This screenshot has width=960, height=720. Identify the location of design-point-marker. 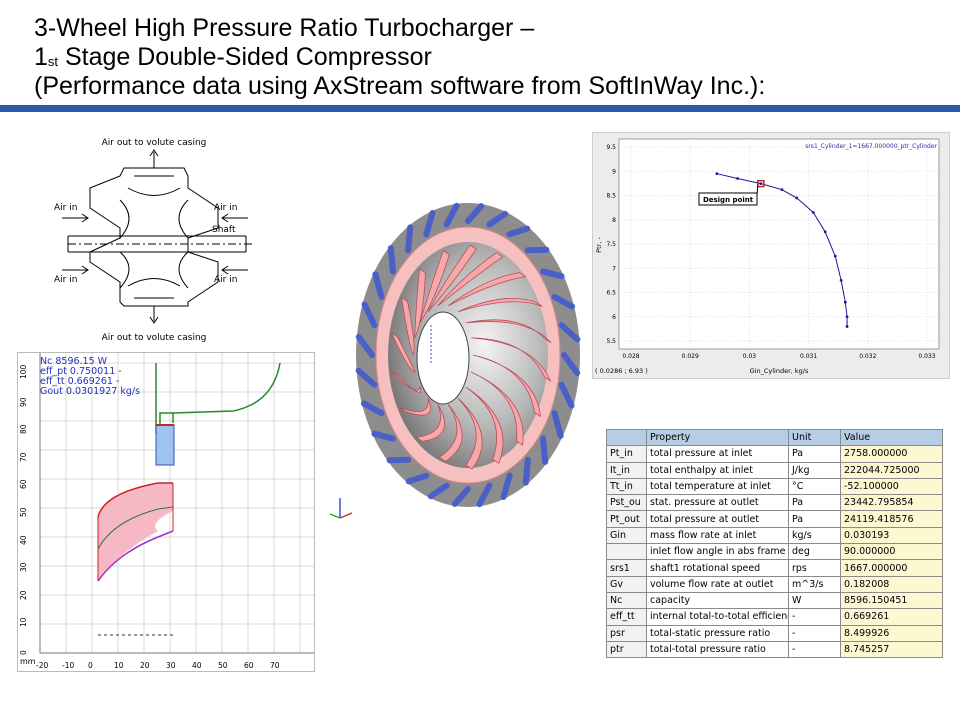
(761, 183).